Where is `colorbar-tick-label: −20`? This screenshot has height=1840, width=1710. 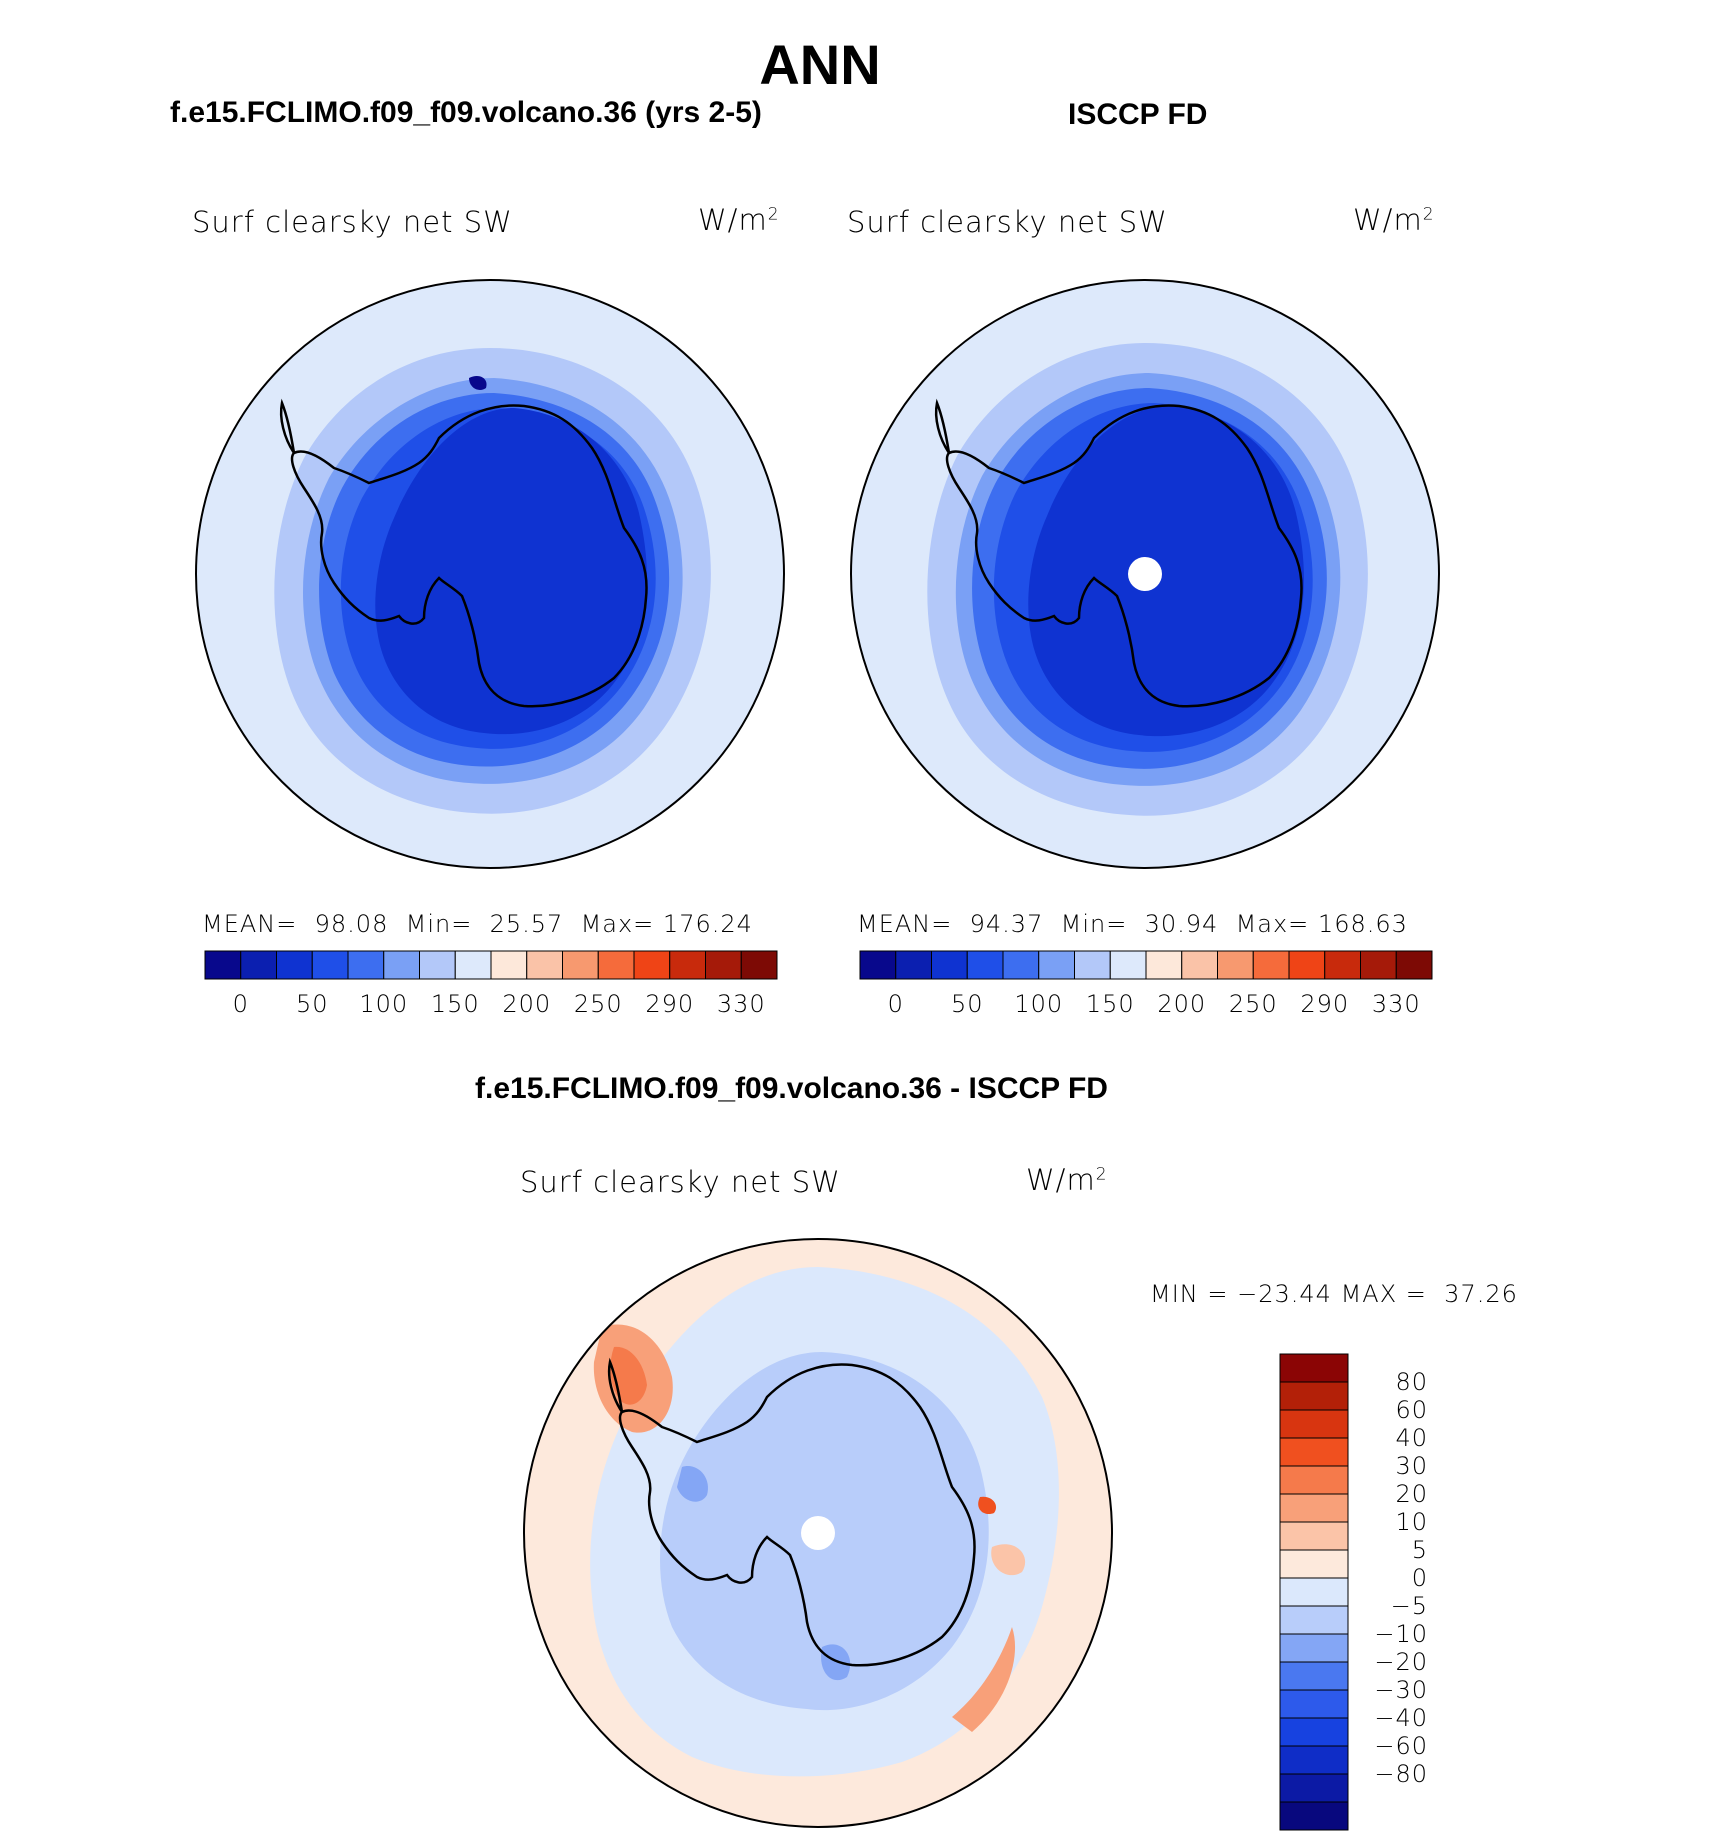
colorbar-tick-label: −20 is located at coordinates (1401, 1662).